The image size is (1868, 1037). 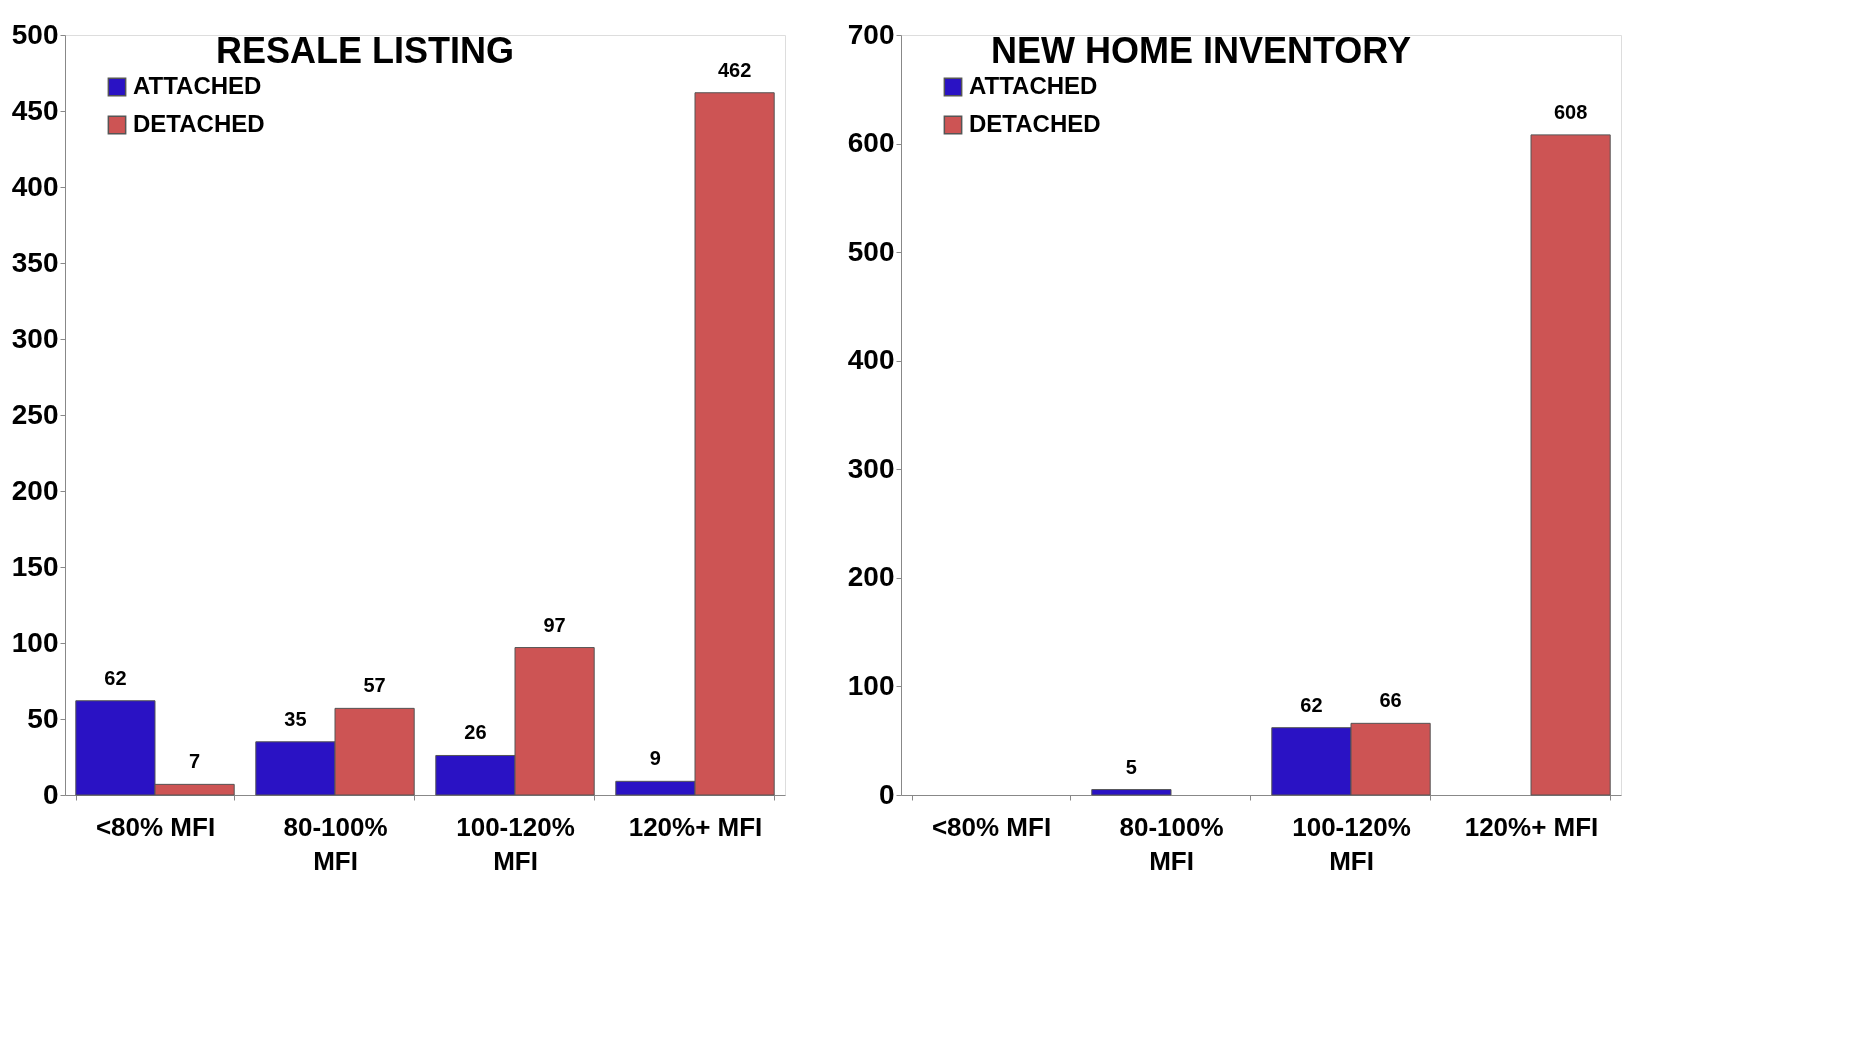 I want to click on y-tick-label: 150, so click(x=35, y=566).